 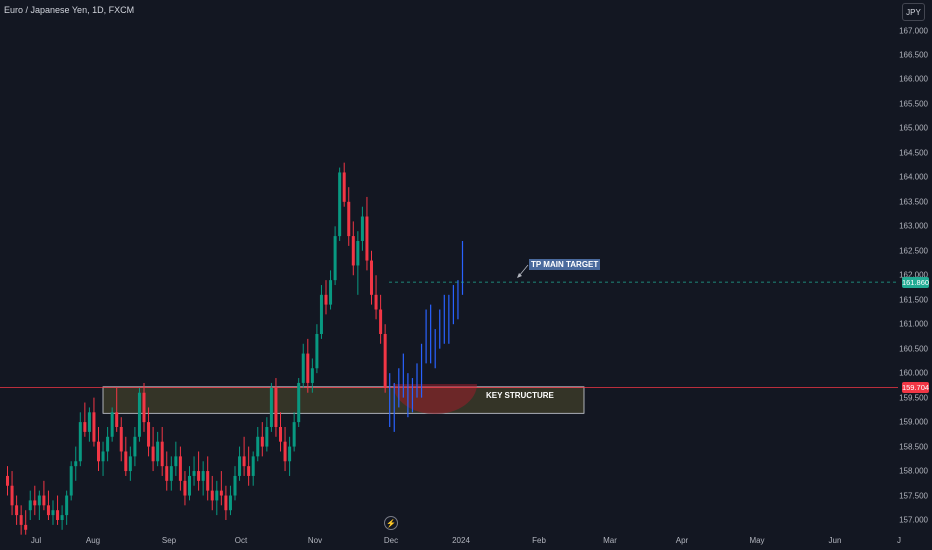 What do you see at coordinates (241, 540) in the screenshot?
I see `time-tick-label: Oct` at bounding box center [241, 540].